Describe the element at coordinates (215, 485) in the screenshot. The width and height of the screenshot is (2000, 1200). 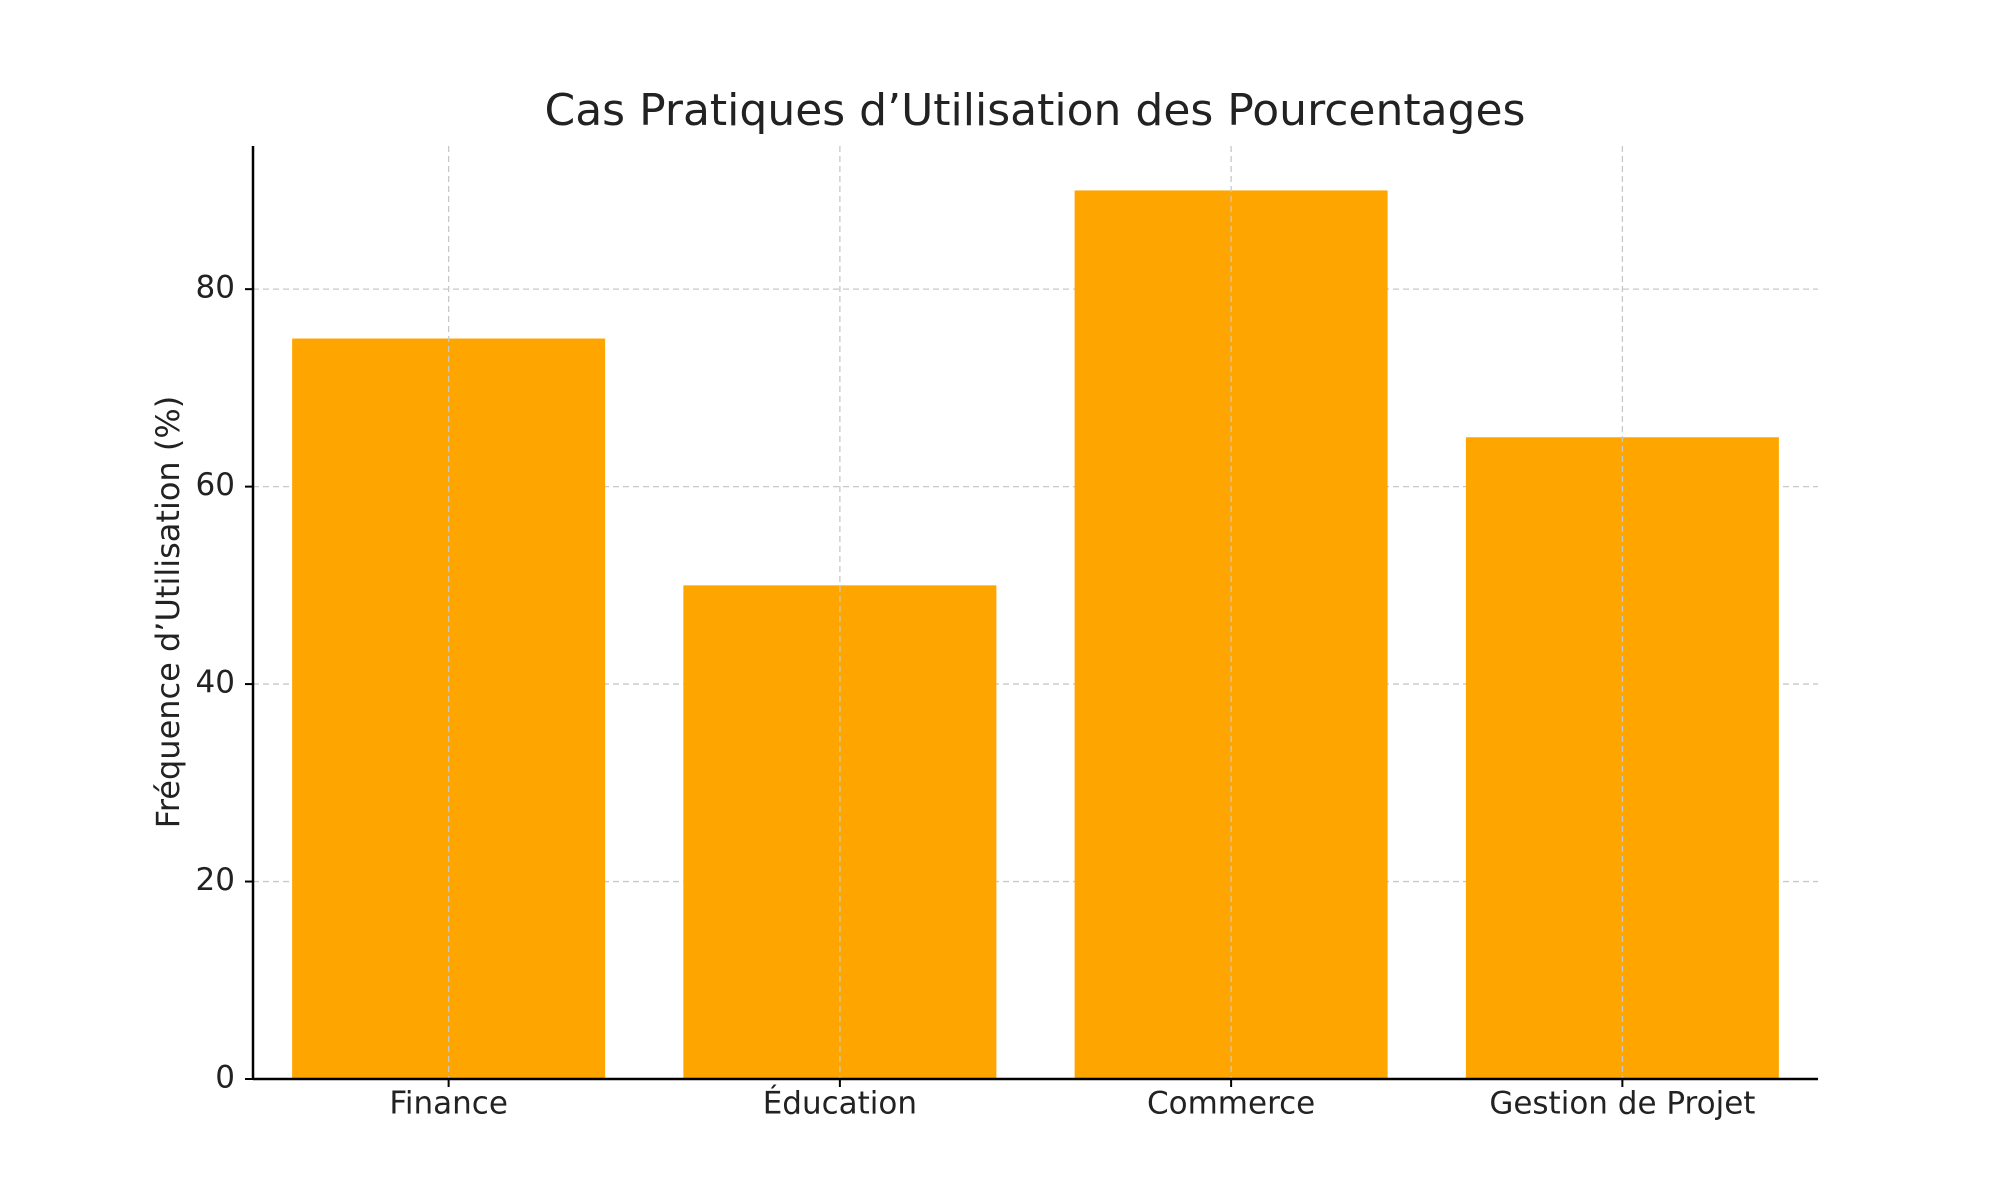
I see `y-tick-label: 60` at that location.